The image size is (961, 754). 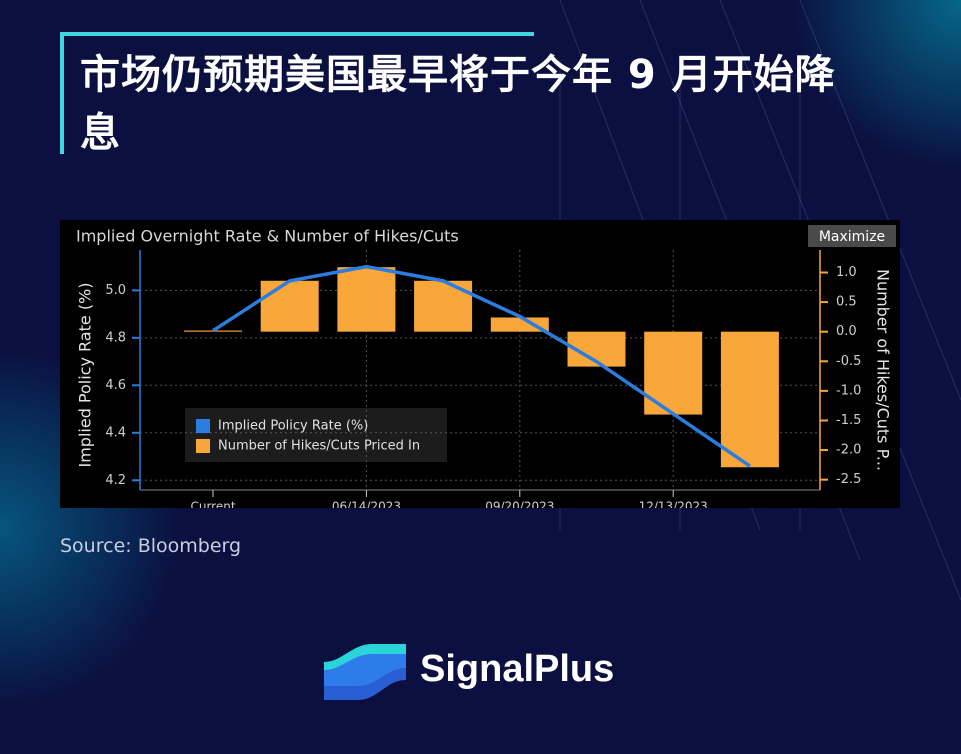 I want to click on x-tick-label: 09/20/2023, so click(x=519, y=504).